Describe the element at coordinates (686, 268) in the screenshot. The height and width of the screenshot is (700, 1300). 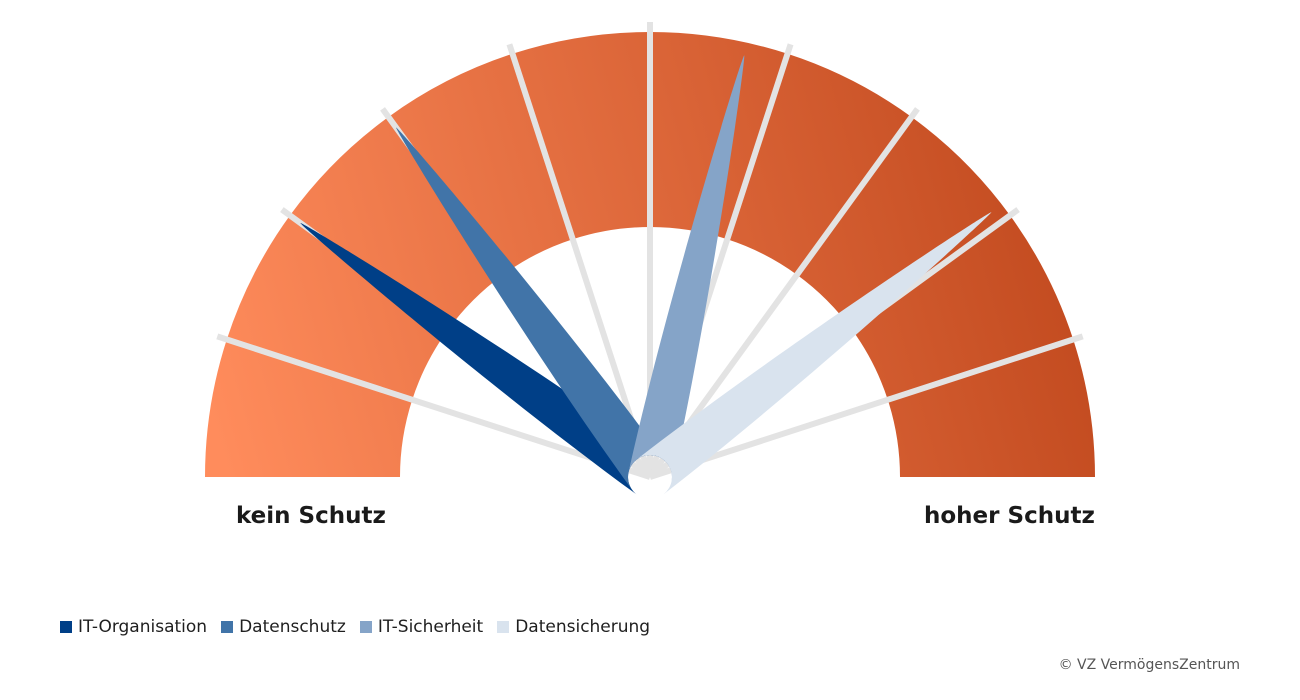
I see `gauge-needle-it-sicherheit` at that location.